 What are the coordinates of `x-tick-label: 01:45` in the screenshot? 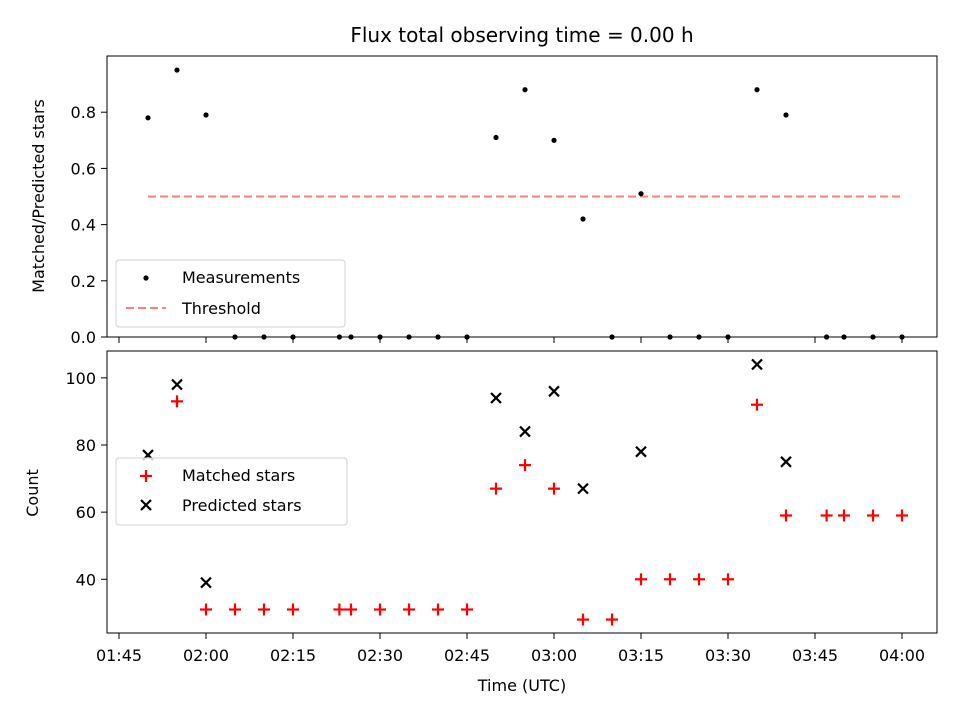 It's located at (119, 655).